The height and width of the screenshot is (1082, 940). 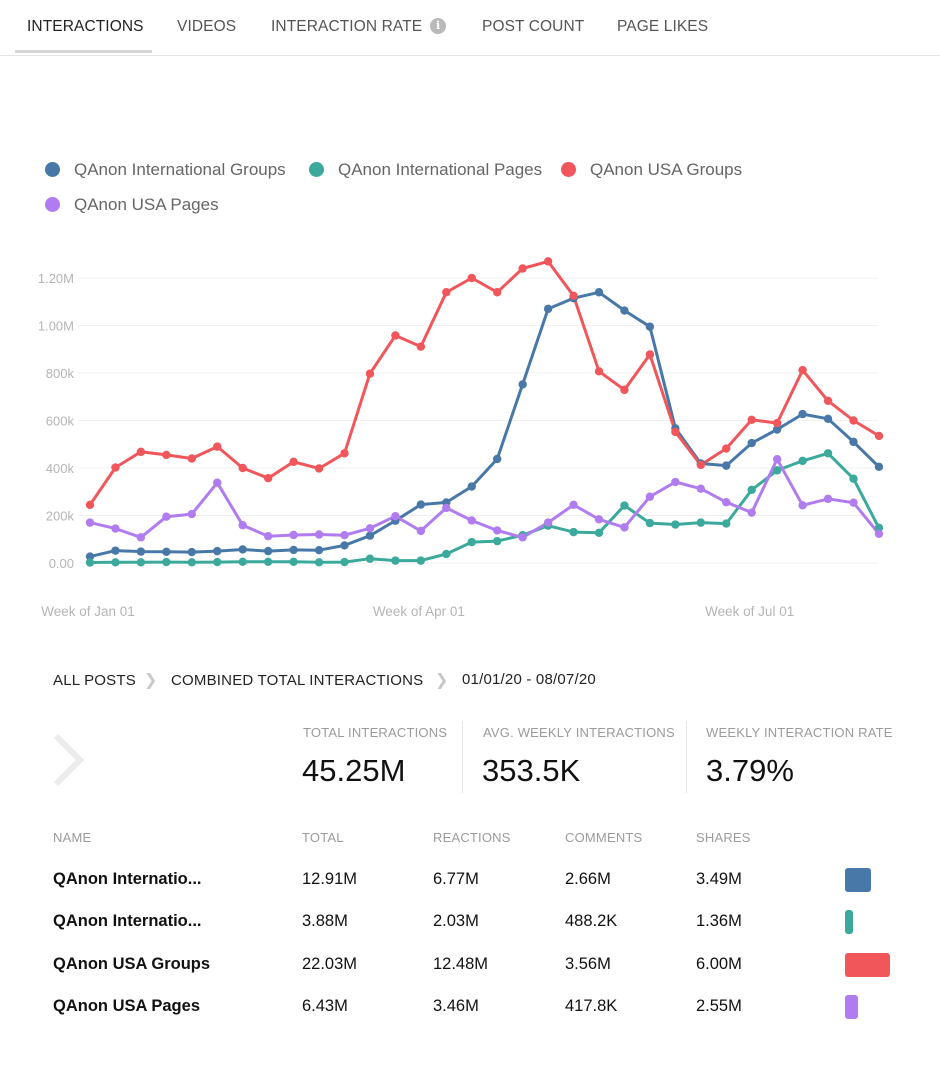 What do you see at coordinates (438, 26) in the screenshot?
I see `info-icon: i` at bounding box center [438, 26].